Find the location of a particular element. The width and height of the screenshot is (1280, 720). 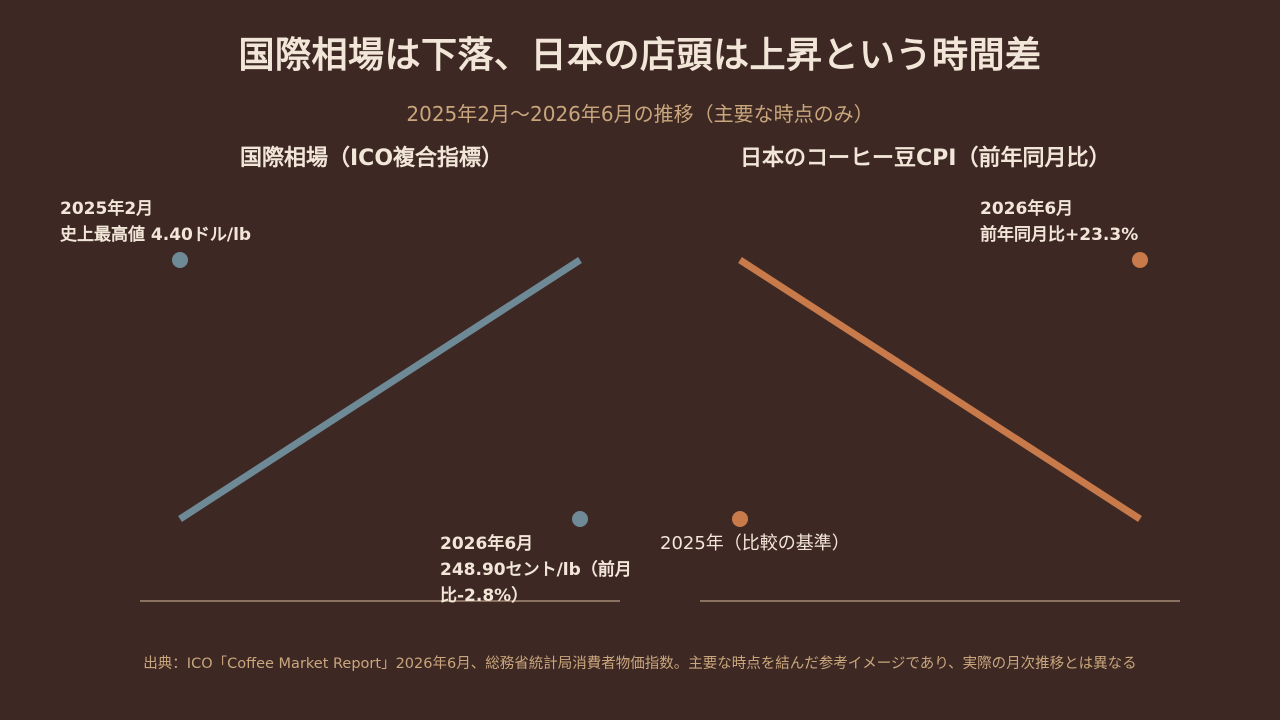

ico-start-date: 2025年2月 is located at coordinates (107, 209).